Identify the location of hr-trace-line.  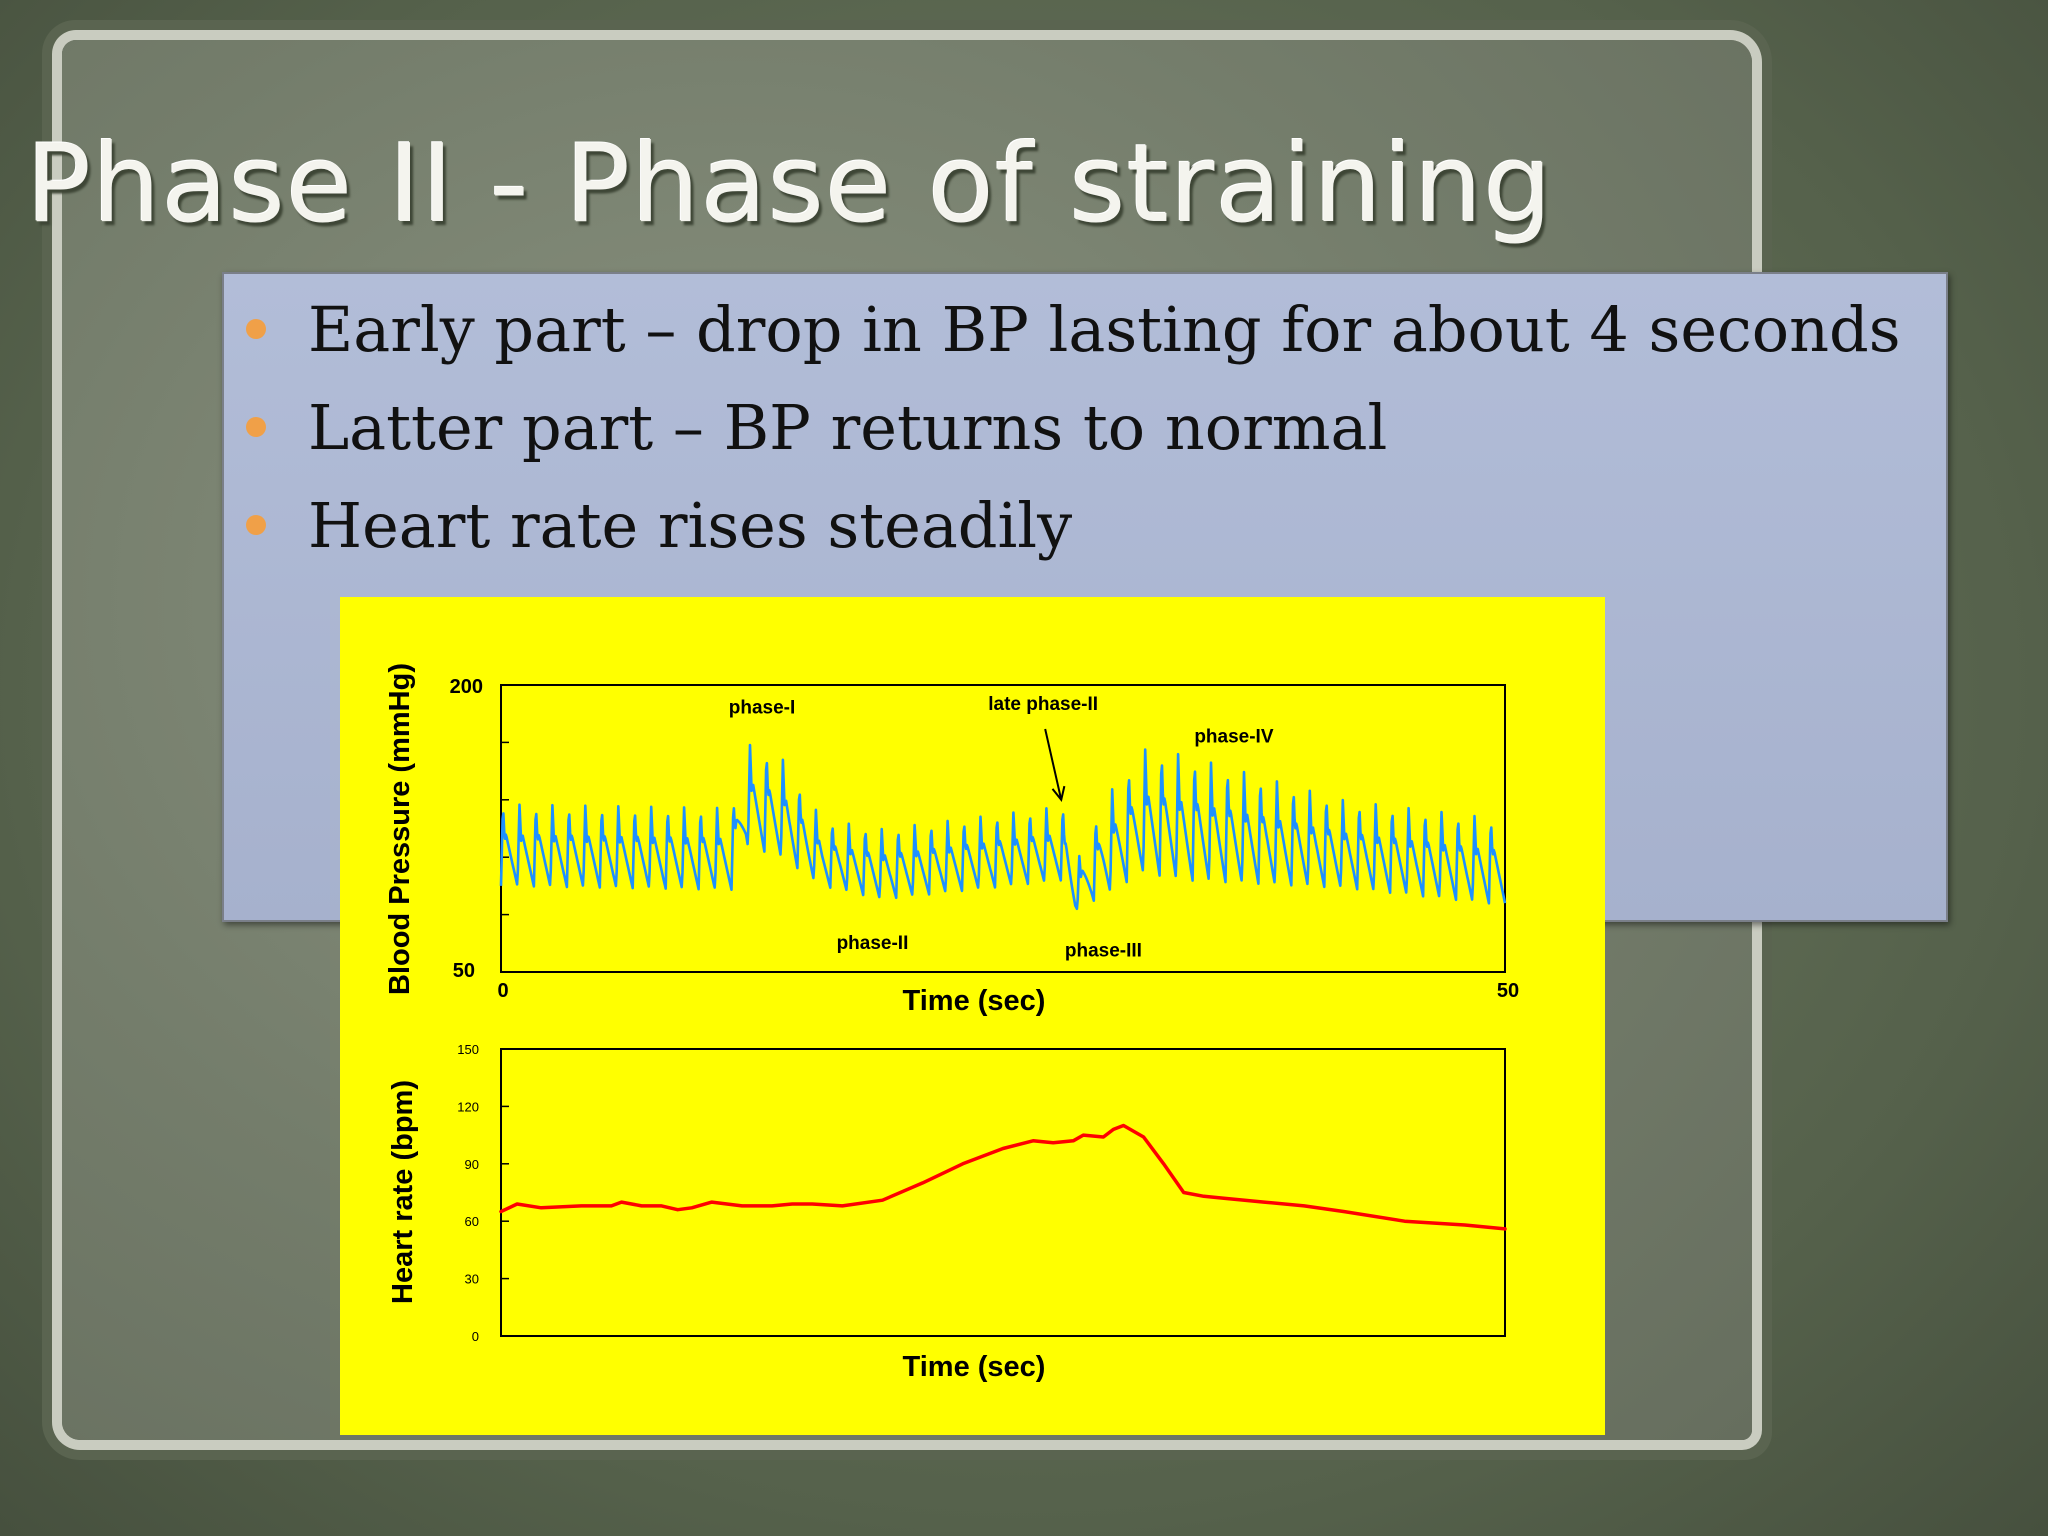
(1003, 1177).